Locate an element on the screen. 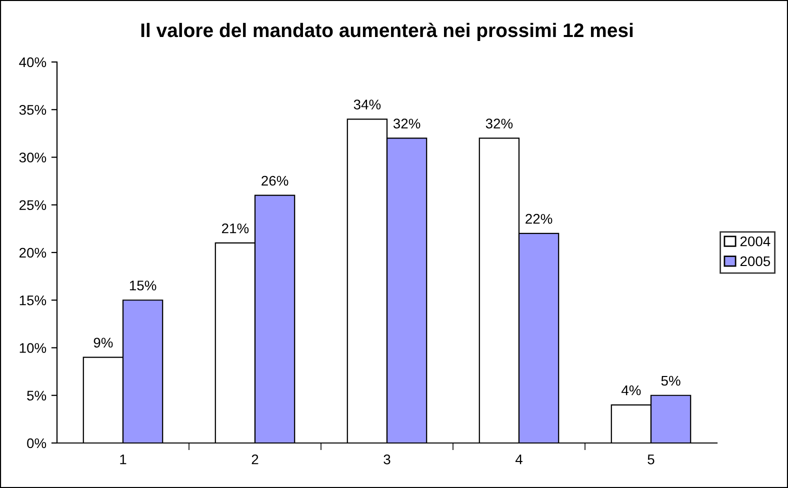 Image resolution: width=788 pixels, height=488 pixels. x-tick-label: 2 is located at coordinates (255, 459).